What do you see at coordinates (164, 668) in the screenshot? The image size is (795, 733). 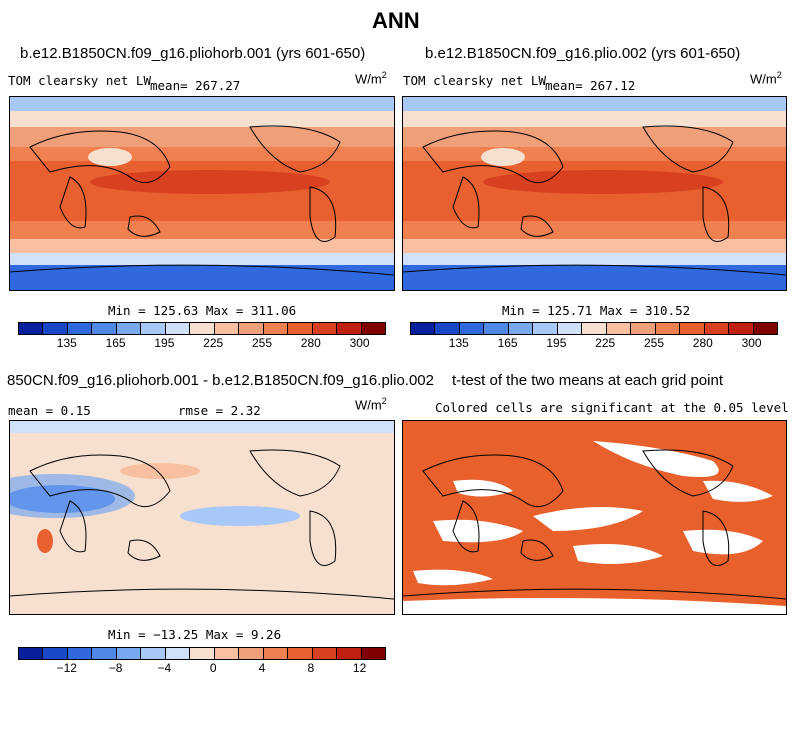 I see `colorbar-tick-label: −4` at bounding box center [164, 668].